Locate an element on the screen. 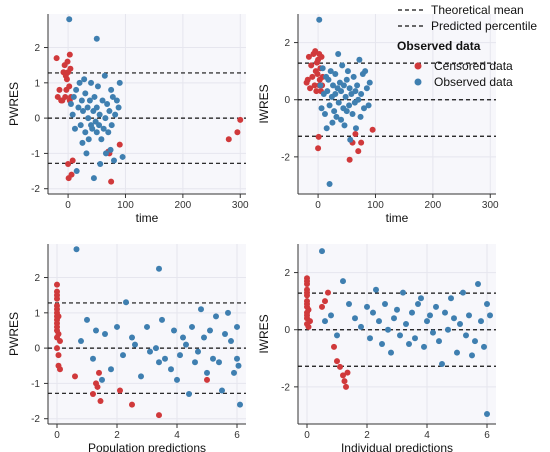  x-tick-label: 6 is located at coordinates (237, 435).